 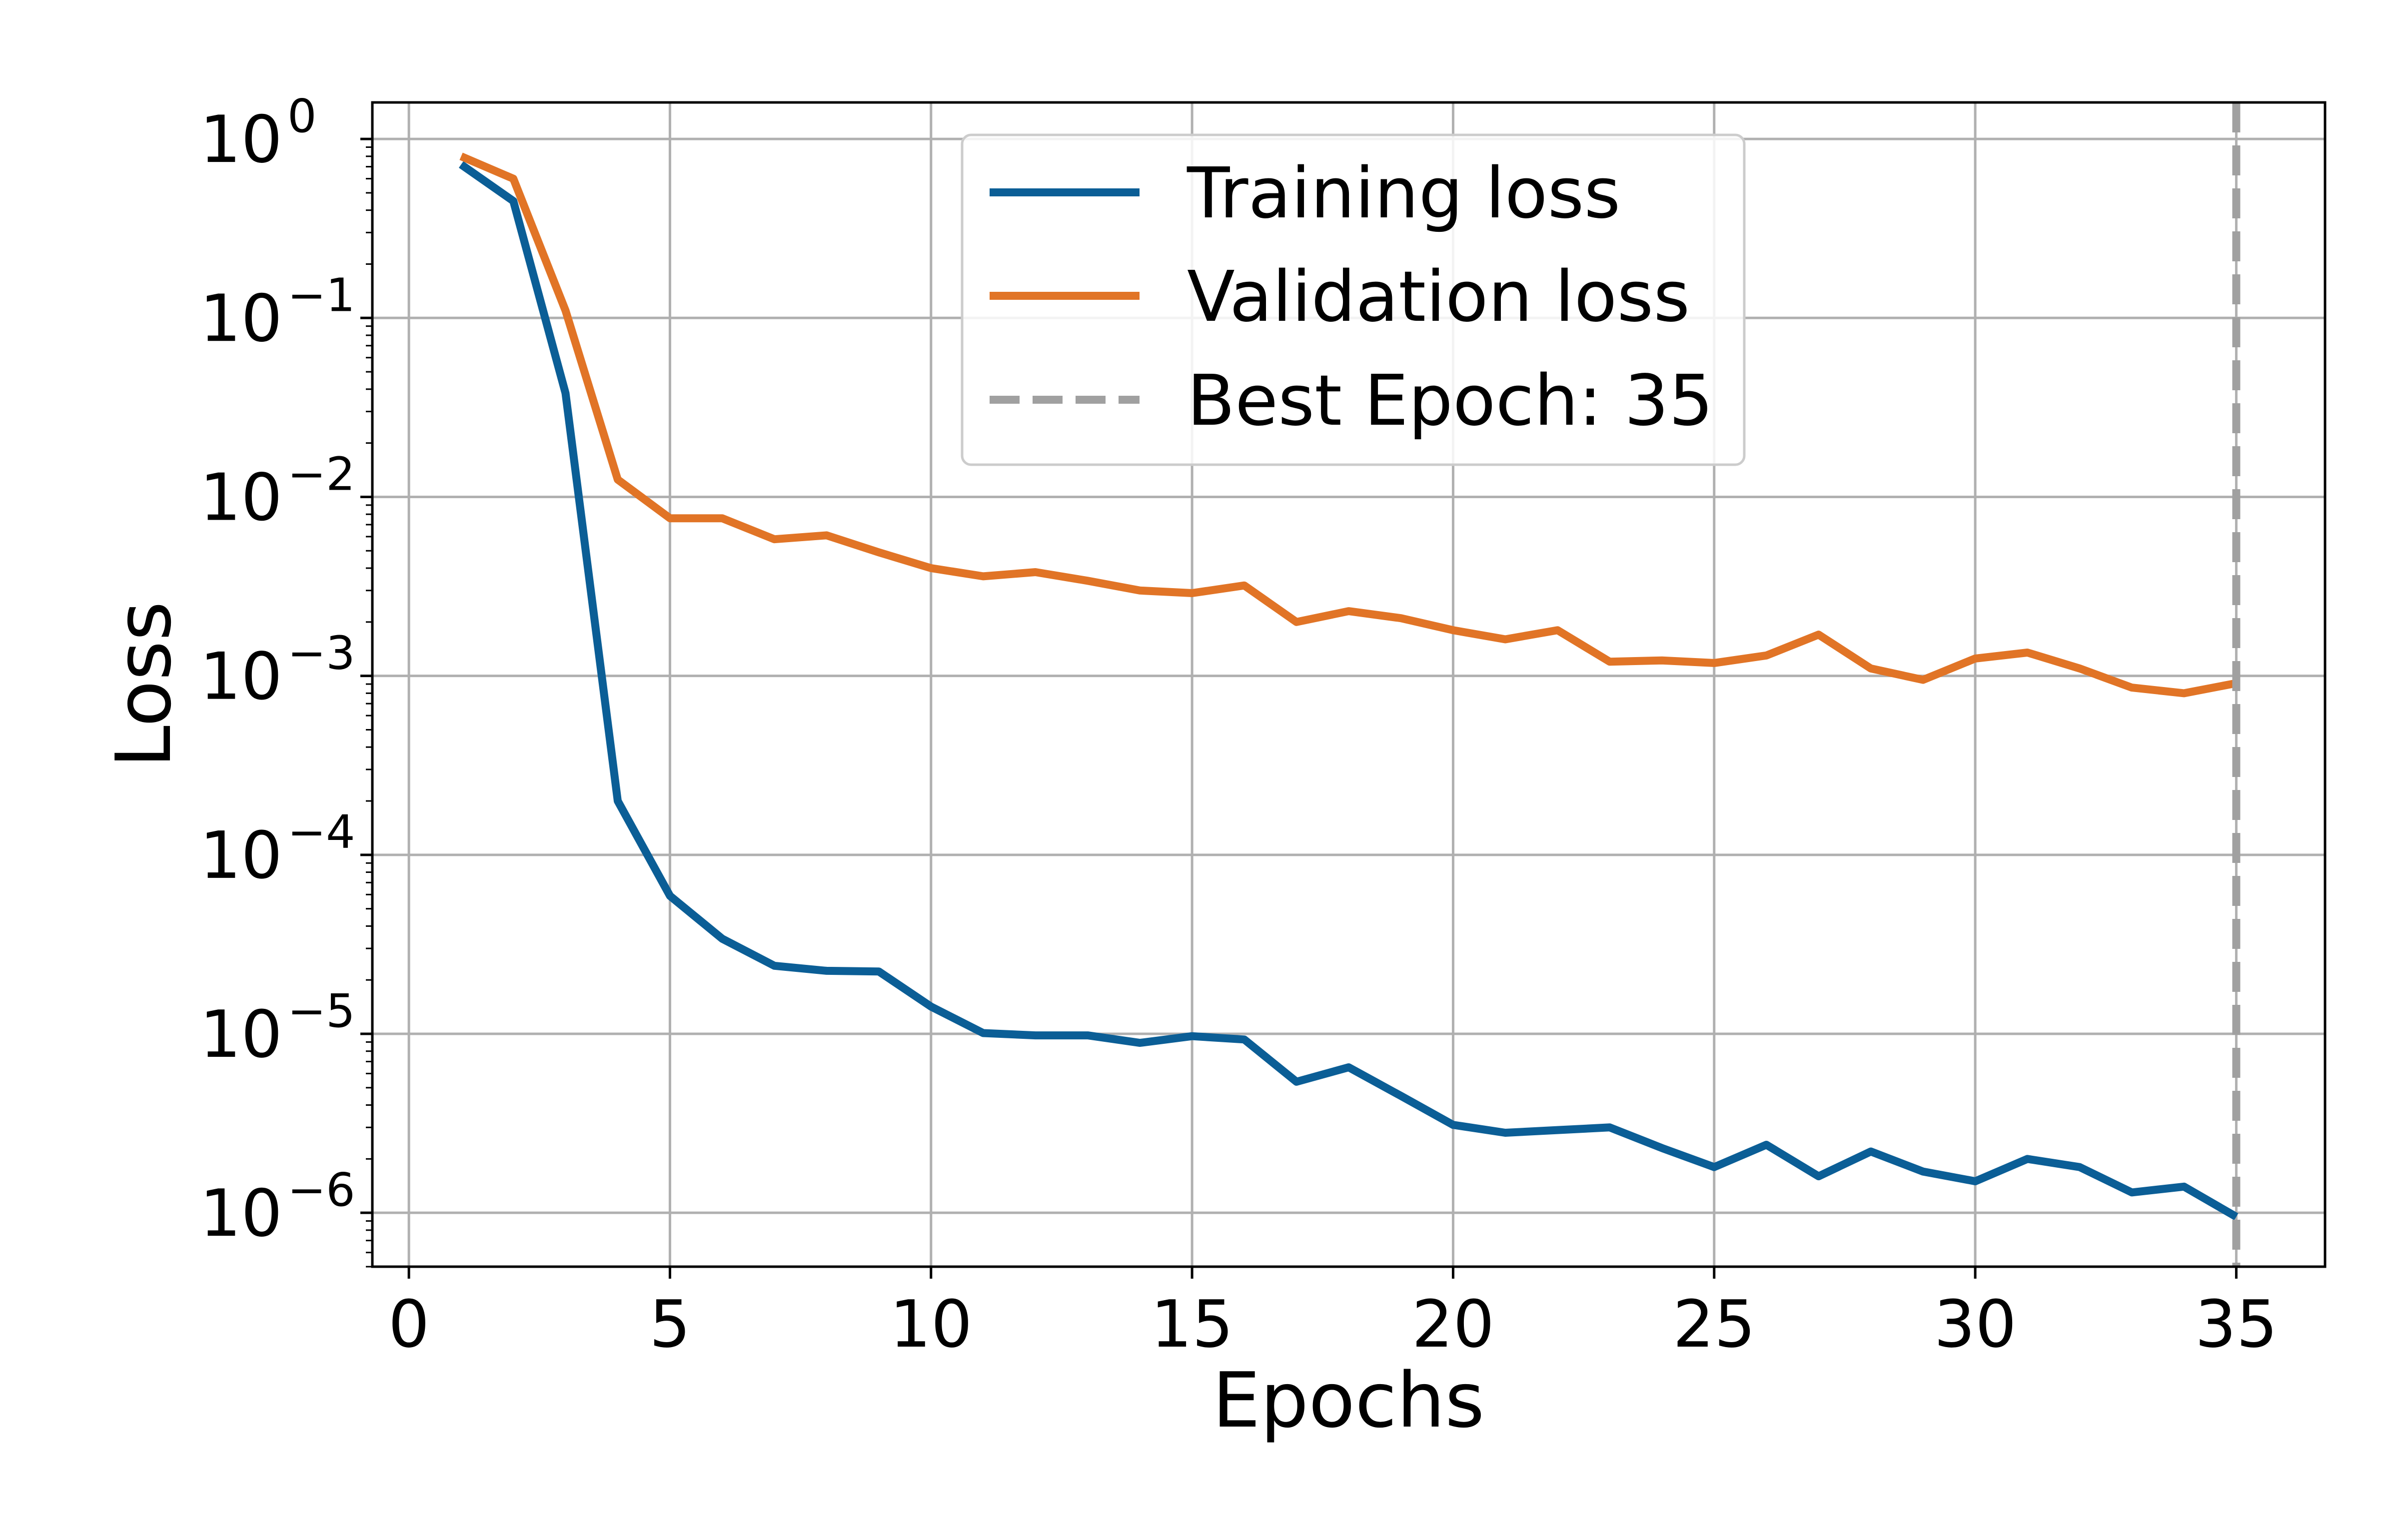 I want to click on x-tick-label-0: 0, so click(x=409, y=1324).